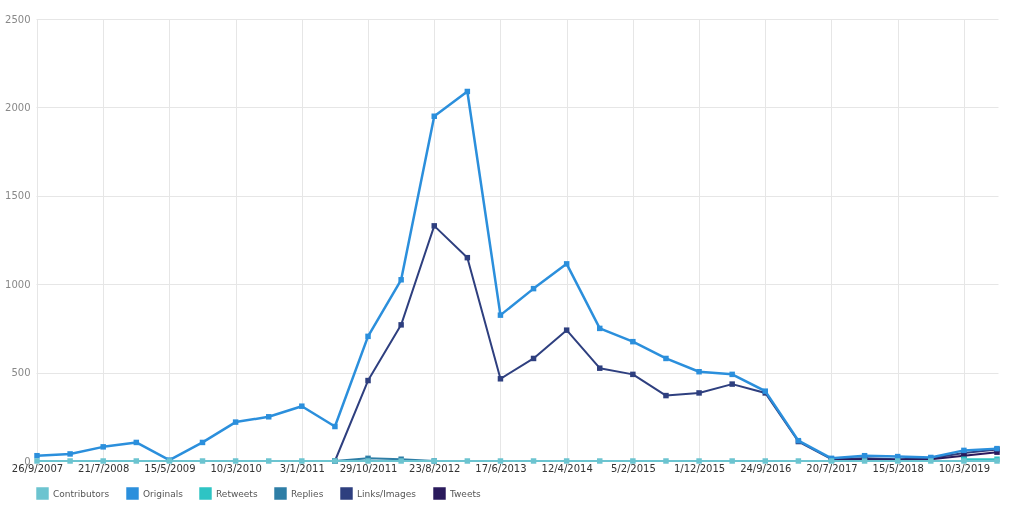 The height and width of the screenshot is (515, 1024). I want to click on x-tick-label: 20/7/2017, so click(832, 468).